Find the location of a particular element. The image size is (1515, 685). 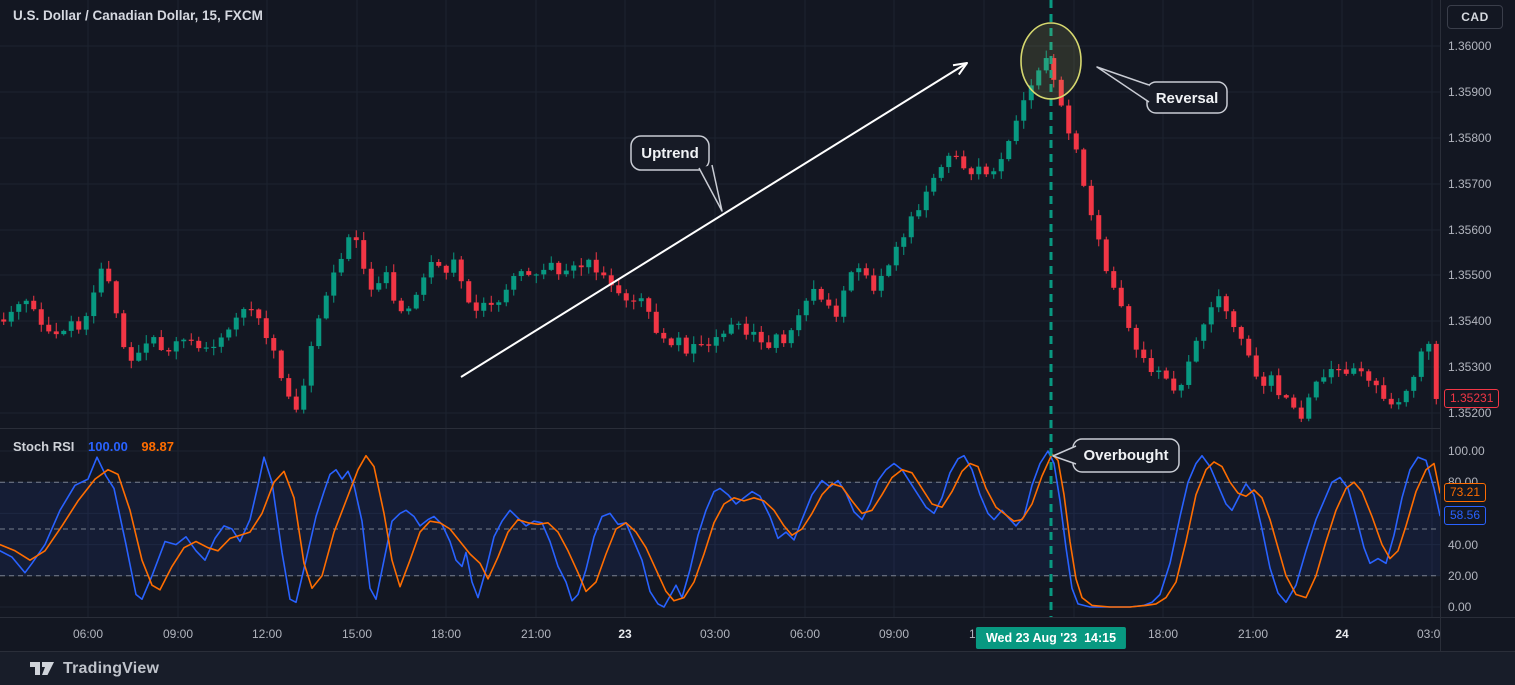

reversal-label: Reversal is located at coordinates (1187, 98).